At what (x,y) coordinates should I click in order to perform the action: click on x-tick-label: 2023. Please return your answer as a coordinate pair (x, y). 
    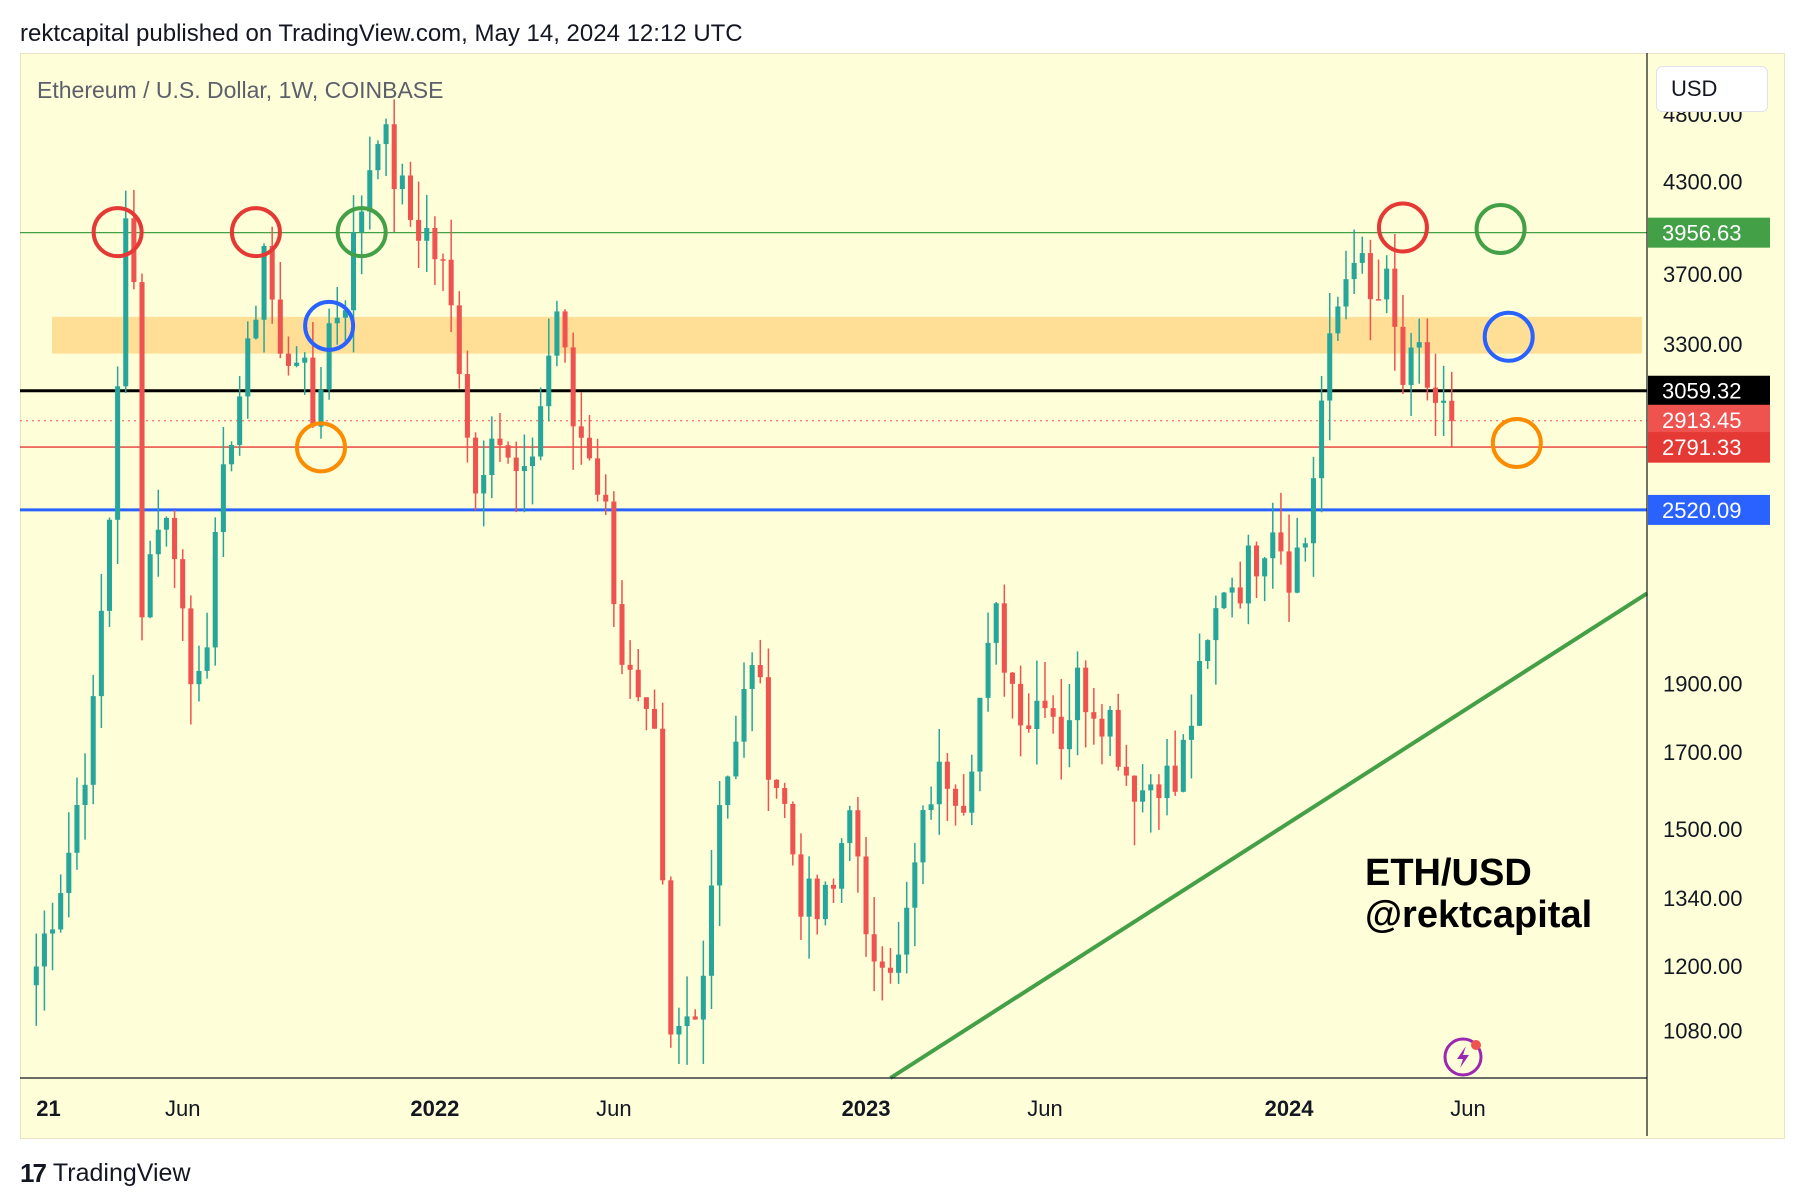
    Looking at the image, I should click on (866, 1108).